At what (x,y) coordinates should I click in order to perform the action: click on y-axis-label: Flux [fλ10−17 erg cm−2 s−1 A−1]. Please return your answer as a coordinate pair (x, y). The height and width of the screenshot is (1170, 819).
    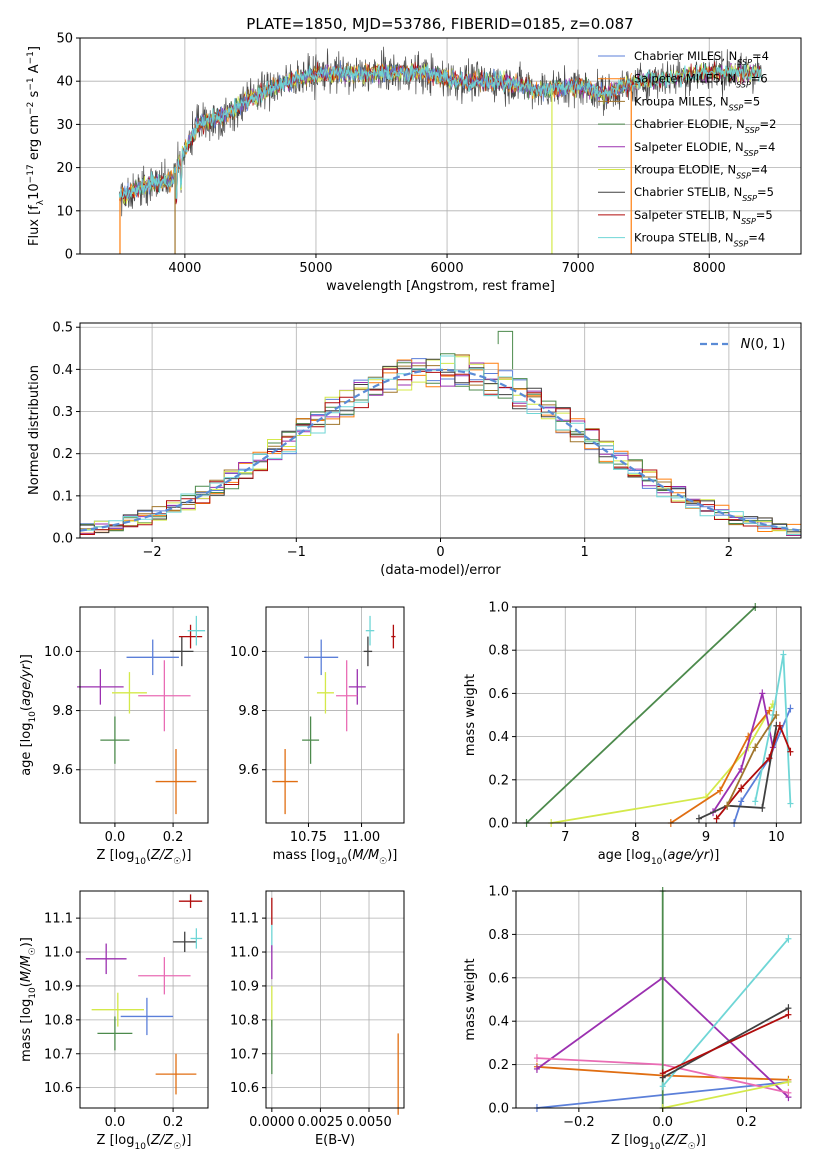
    Looking at the image, I should click on (36, 146).